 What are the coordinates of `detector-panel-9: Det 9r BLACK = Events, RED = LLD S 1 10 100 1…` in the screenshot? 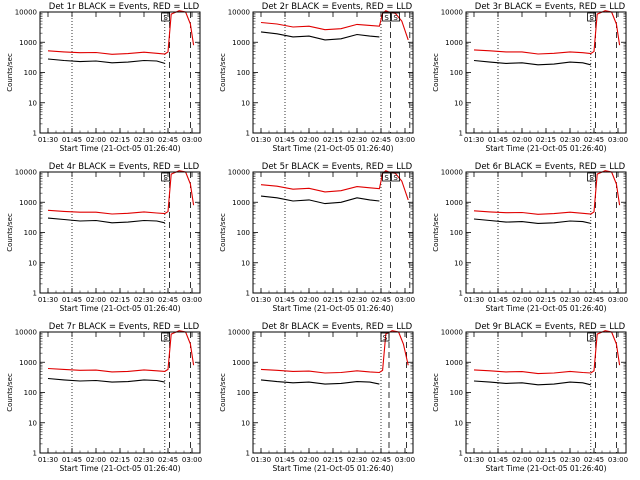 It's located at (530, 397).